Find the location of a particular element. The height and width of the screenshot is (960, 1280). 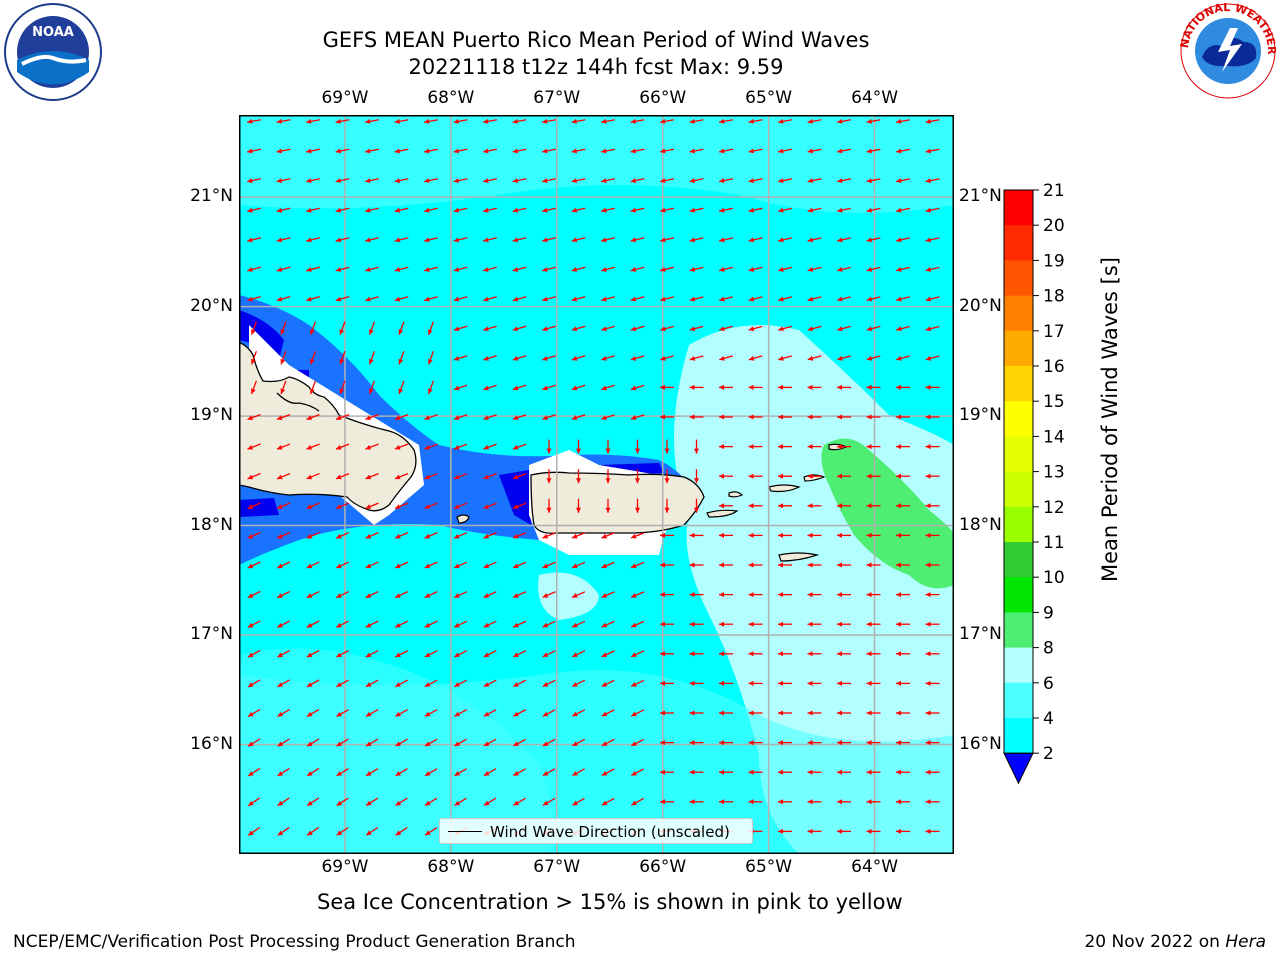

colorbar-tick-label: 6 is located at coordinates (1048, 684).